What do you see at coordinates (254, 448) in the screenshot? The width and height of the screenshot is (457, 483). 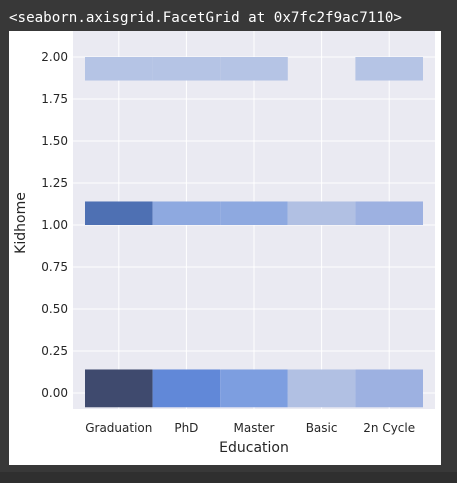 I see `x-axis-title: Education` at bounding box center [254, 448].